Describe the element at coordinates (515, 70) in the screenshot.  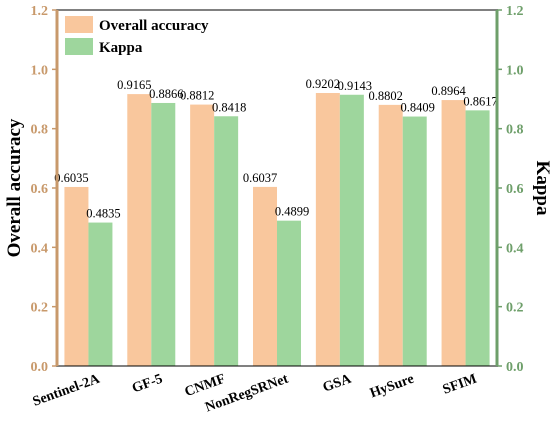
I see `right-tick-label: 1.0` at that location.